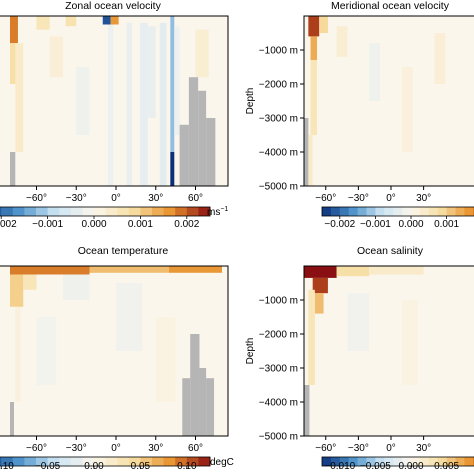 This screenshot has height=474, width=474. What do you see at coordinates (217, 212) in the screenshot?
I see `colorbar-unit: ms−1` at bounding box center [217, 212].